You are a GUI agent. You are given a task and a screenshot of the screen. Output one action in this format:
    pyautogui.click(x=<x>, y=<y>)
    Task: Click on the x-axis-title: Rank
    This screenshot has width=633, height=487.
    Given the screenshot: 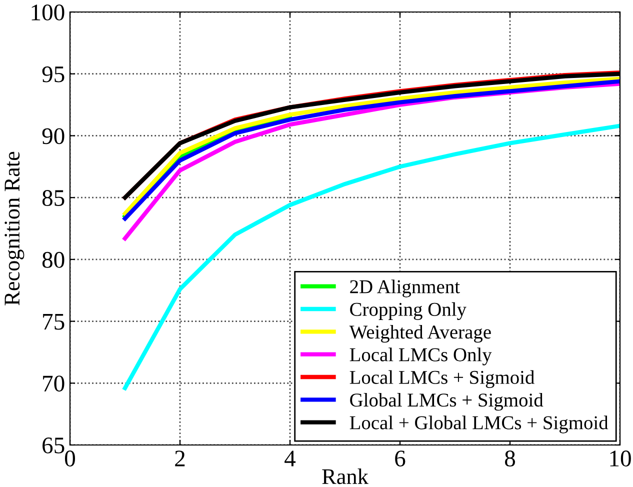 What is the action you would take?
    pyautogui.click(x=345, y=476)
    